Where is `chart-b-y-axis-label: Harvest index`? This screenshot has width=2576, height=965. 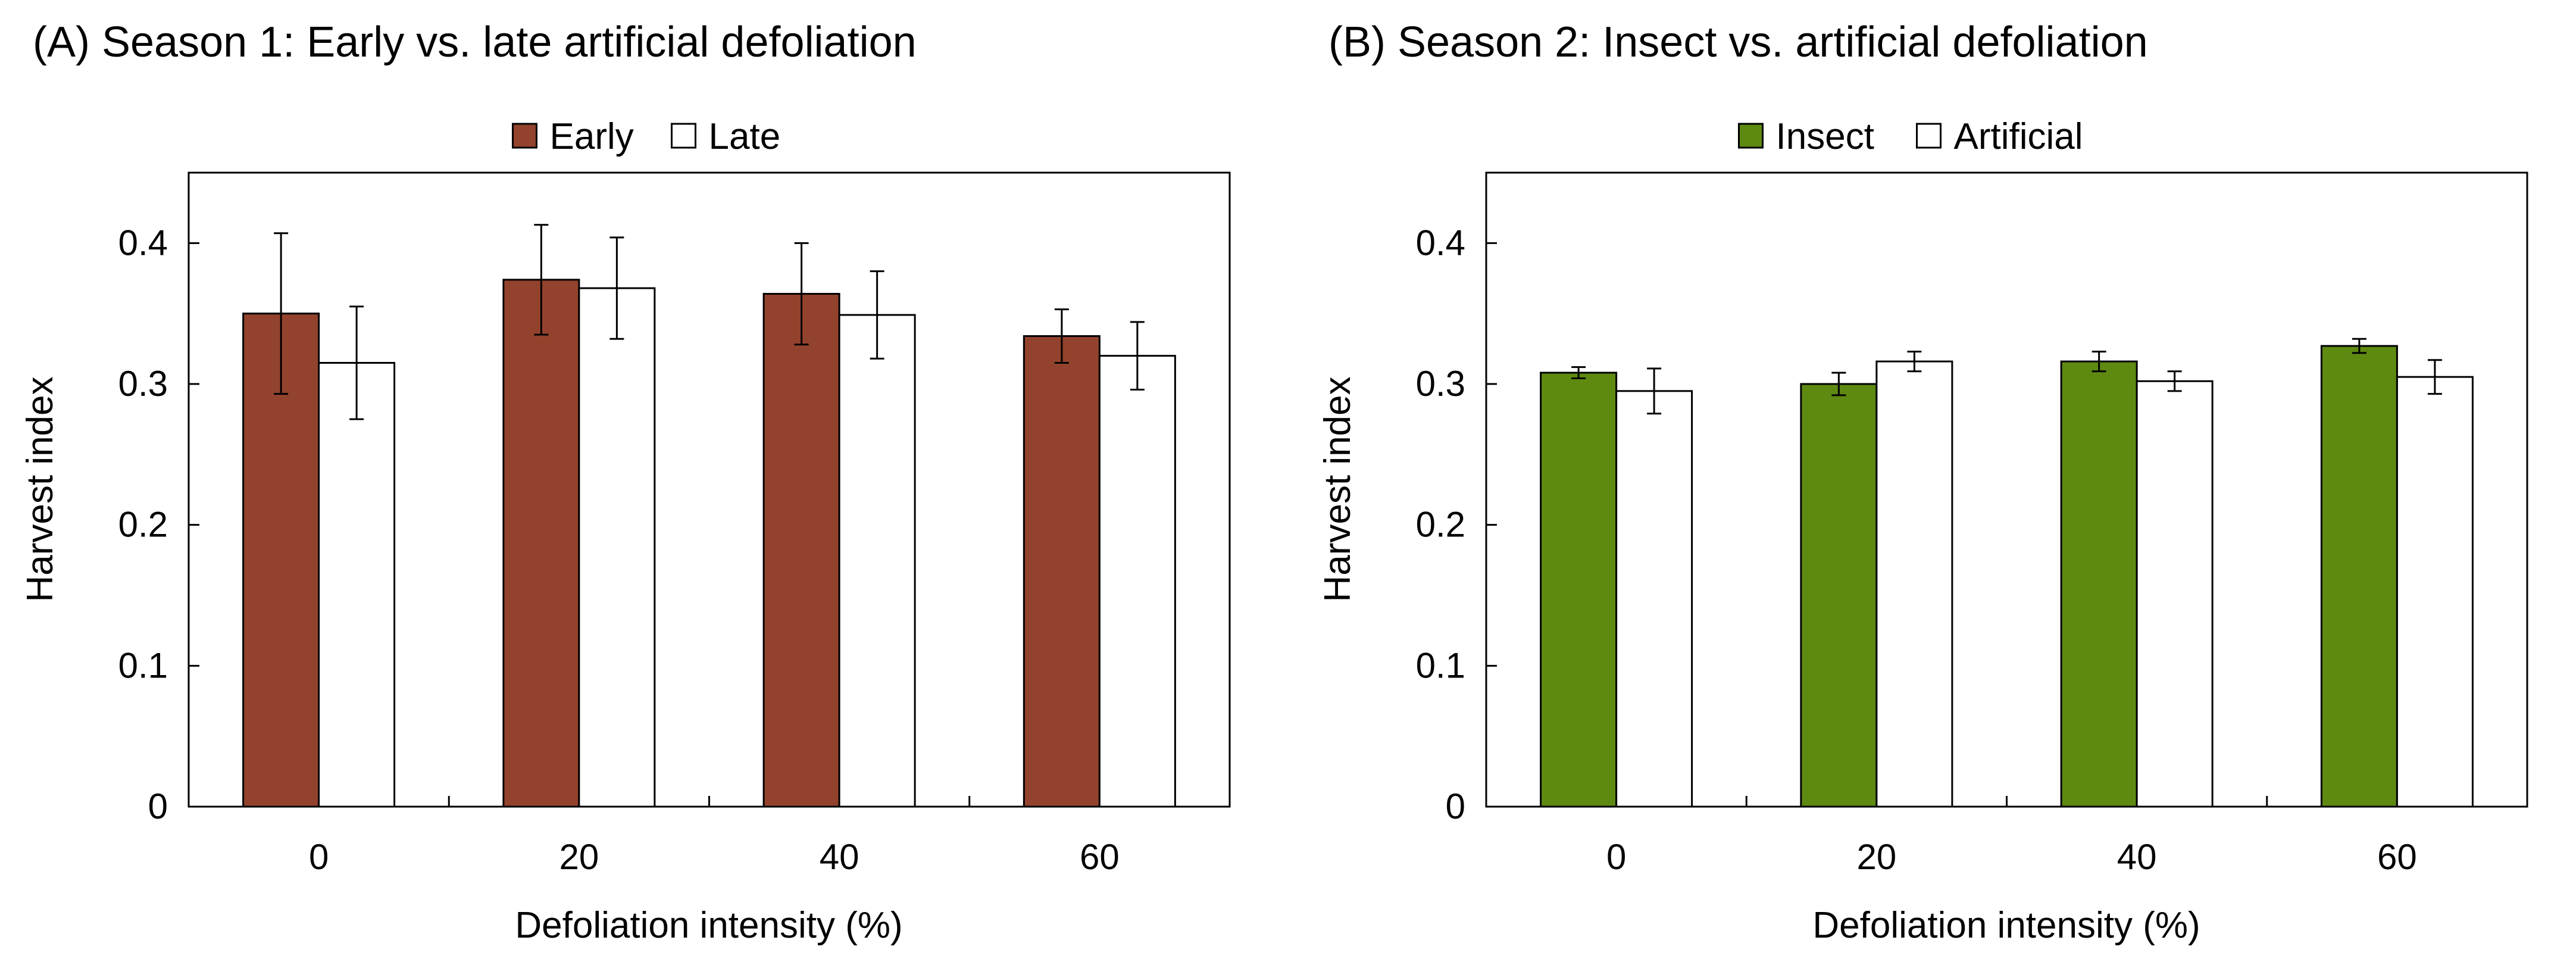
chart-b-y-axis-label: Harvest index is located at coordinates (1337, 489).